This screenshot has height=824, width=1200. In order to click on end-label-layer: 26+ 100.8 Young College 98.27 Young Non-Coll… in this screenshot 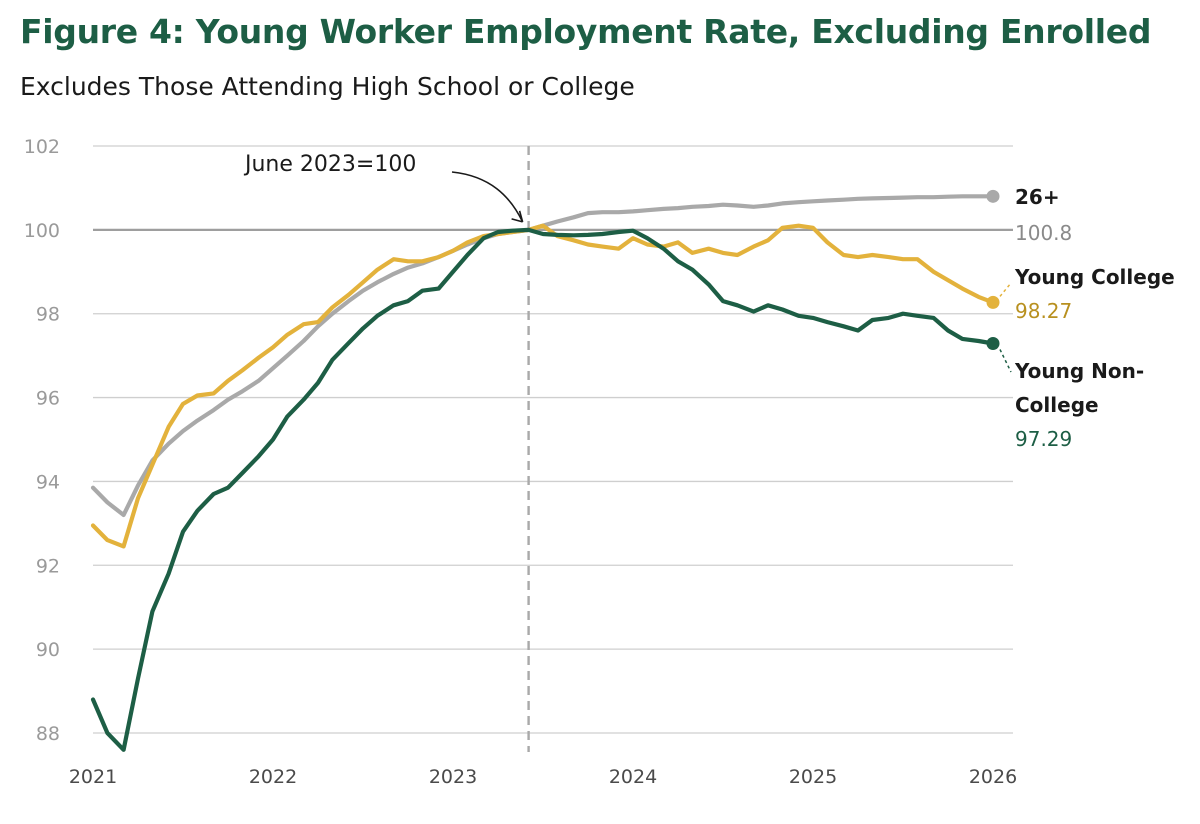, I will do `click(1087, 318)`.